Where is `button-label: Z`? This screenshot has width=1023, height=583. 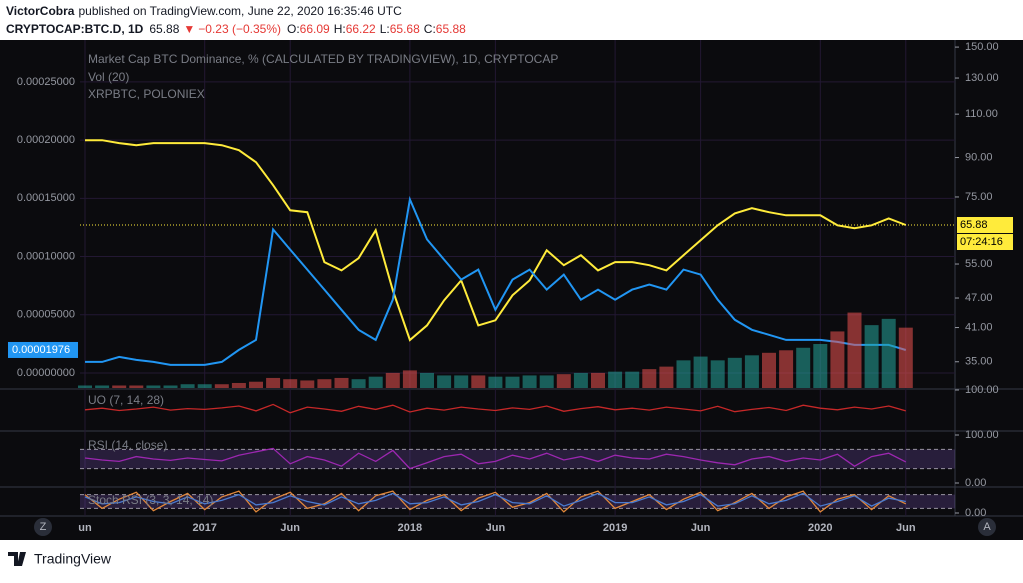 button-label: Z is located at coordinates (43, 527).